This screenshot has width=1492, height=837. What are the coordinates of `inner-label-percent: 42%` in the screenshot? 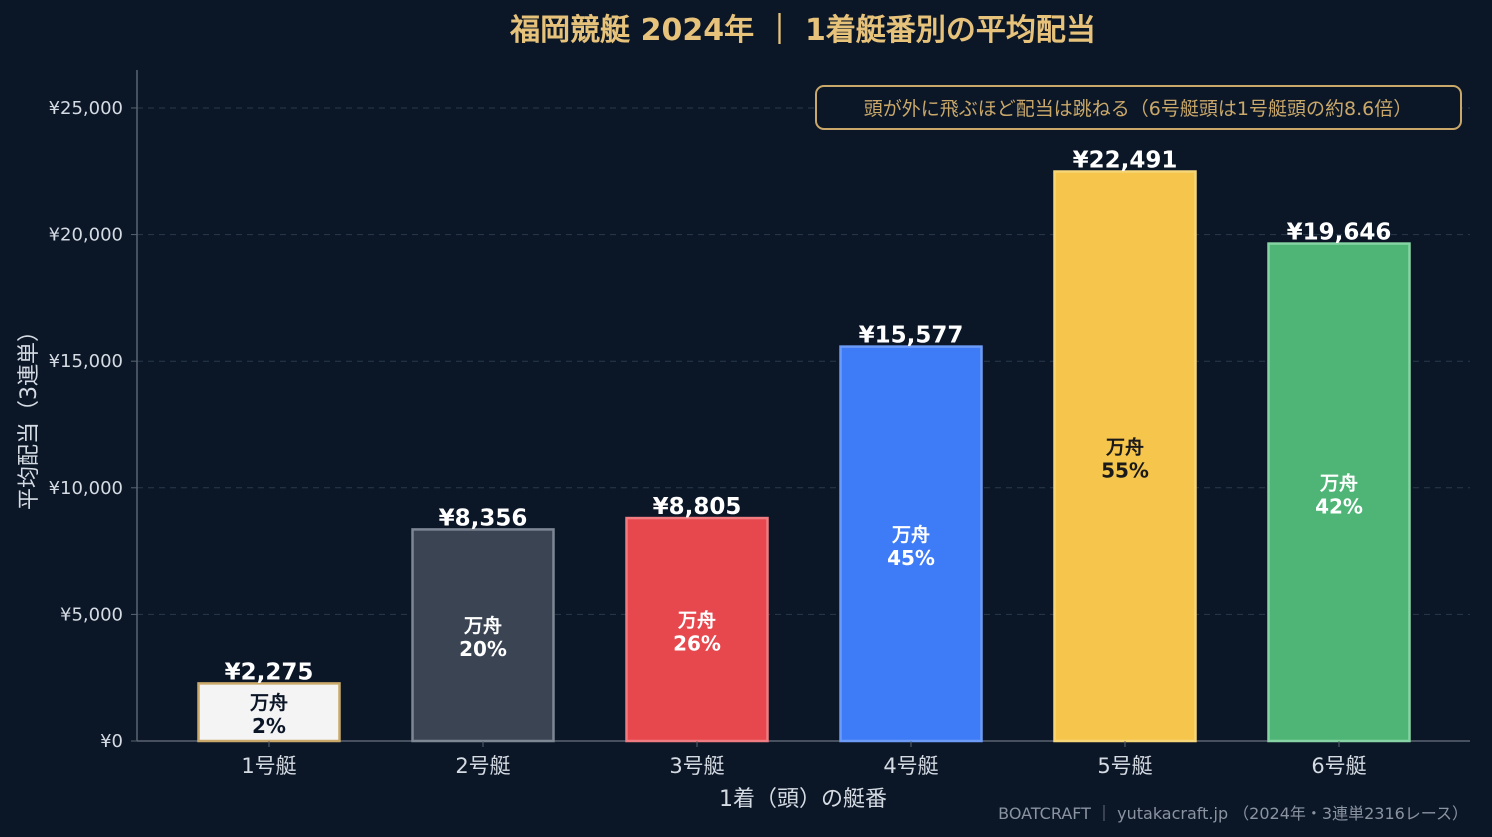 It's located at (1339, 506).